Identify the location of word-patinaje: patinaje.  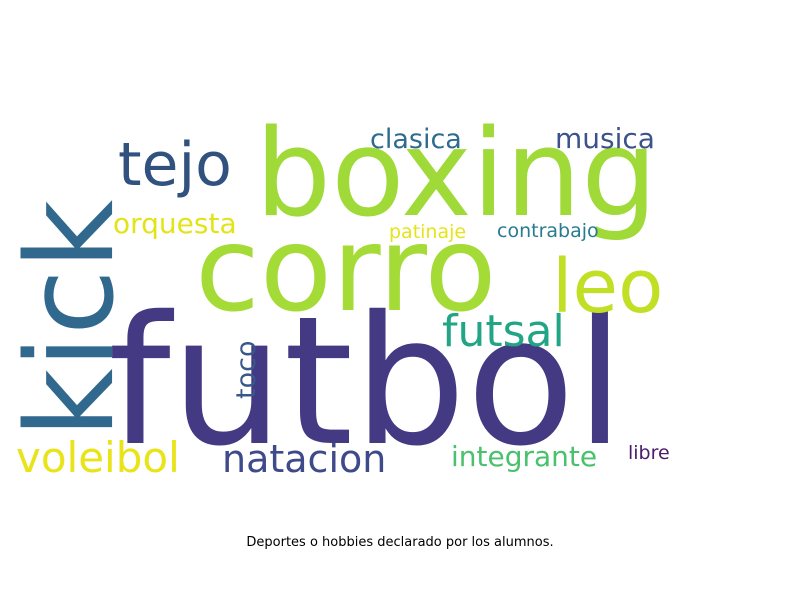
(427, 232).